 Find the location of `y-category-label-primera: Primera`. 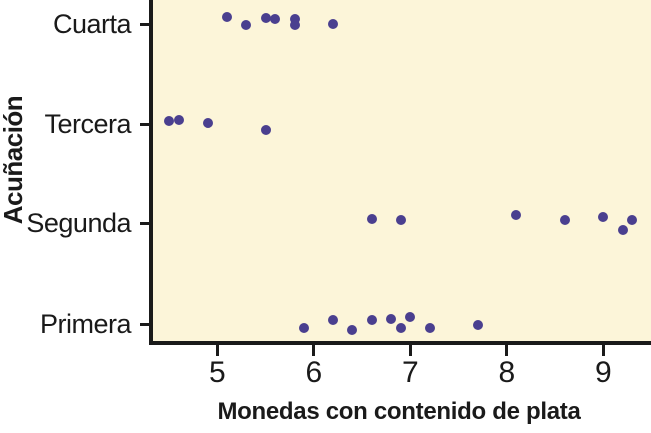

y-category-label-primera: Primera is located at coordinates (85, 324).